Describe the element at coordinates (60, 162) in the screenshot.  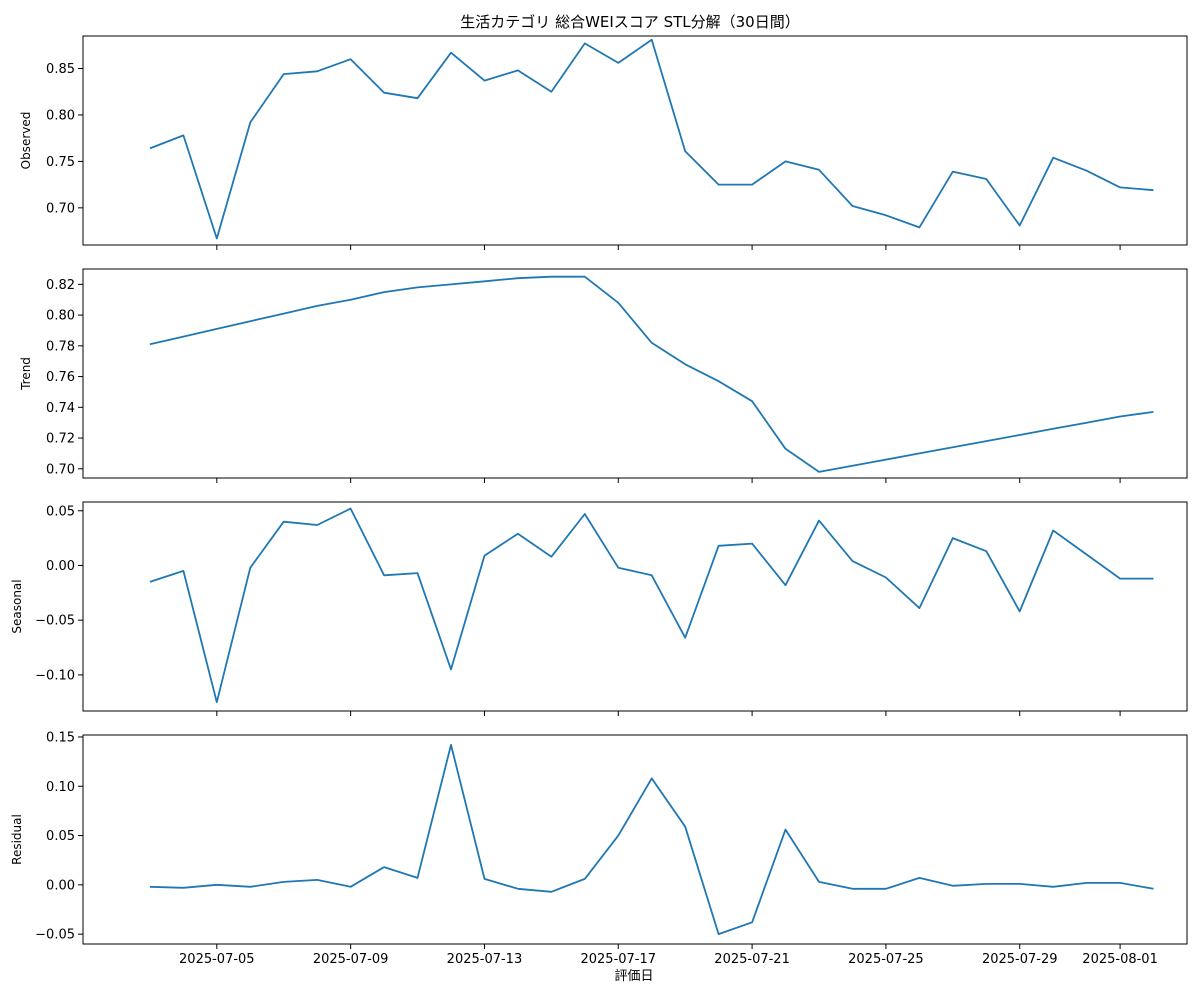
I see `y-tick-label: 0.75` at that location.